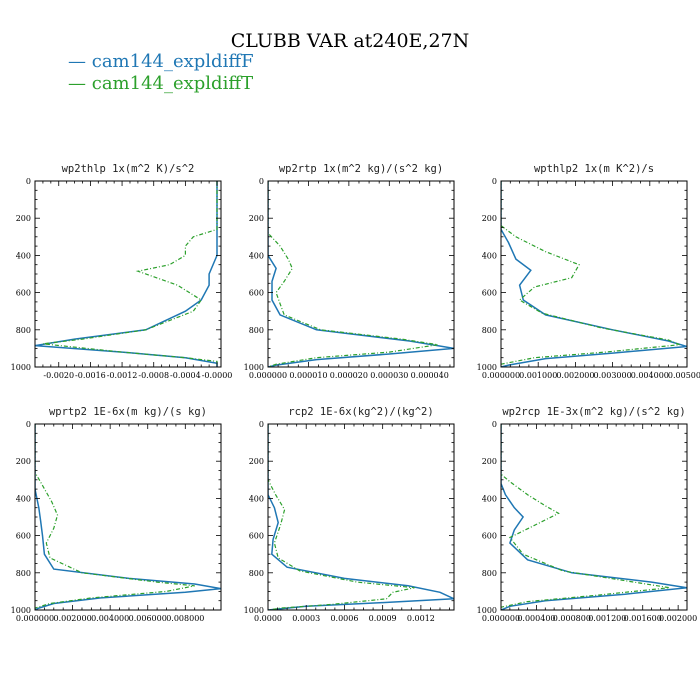 The width and height of the screenshot is (700, 700). Describe the element at coordinates (128, 169) in the screenshot. I see `panel-title: wp2thlp 1x(m^2 K)/s^2` at that location.